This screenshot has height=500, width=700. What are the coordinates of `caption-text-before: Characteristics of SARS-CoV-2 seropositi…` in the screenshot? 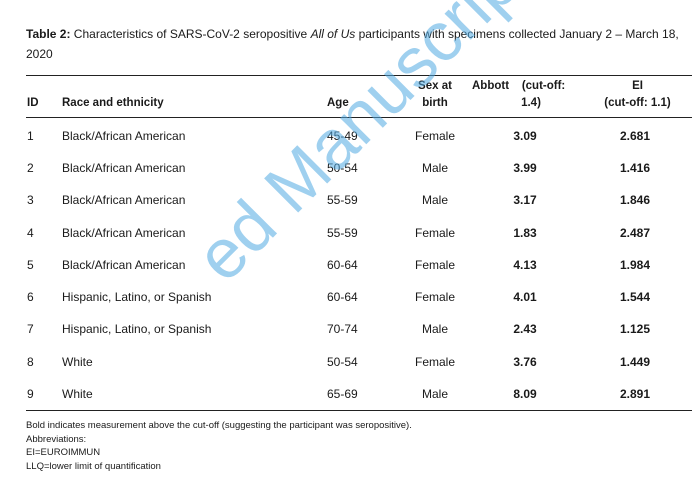 It's located at (190, 34).